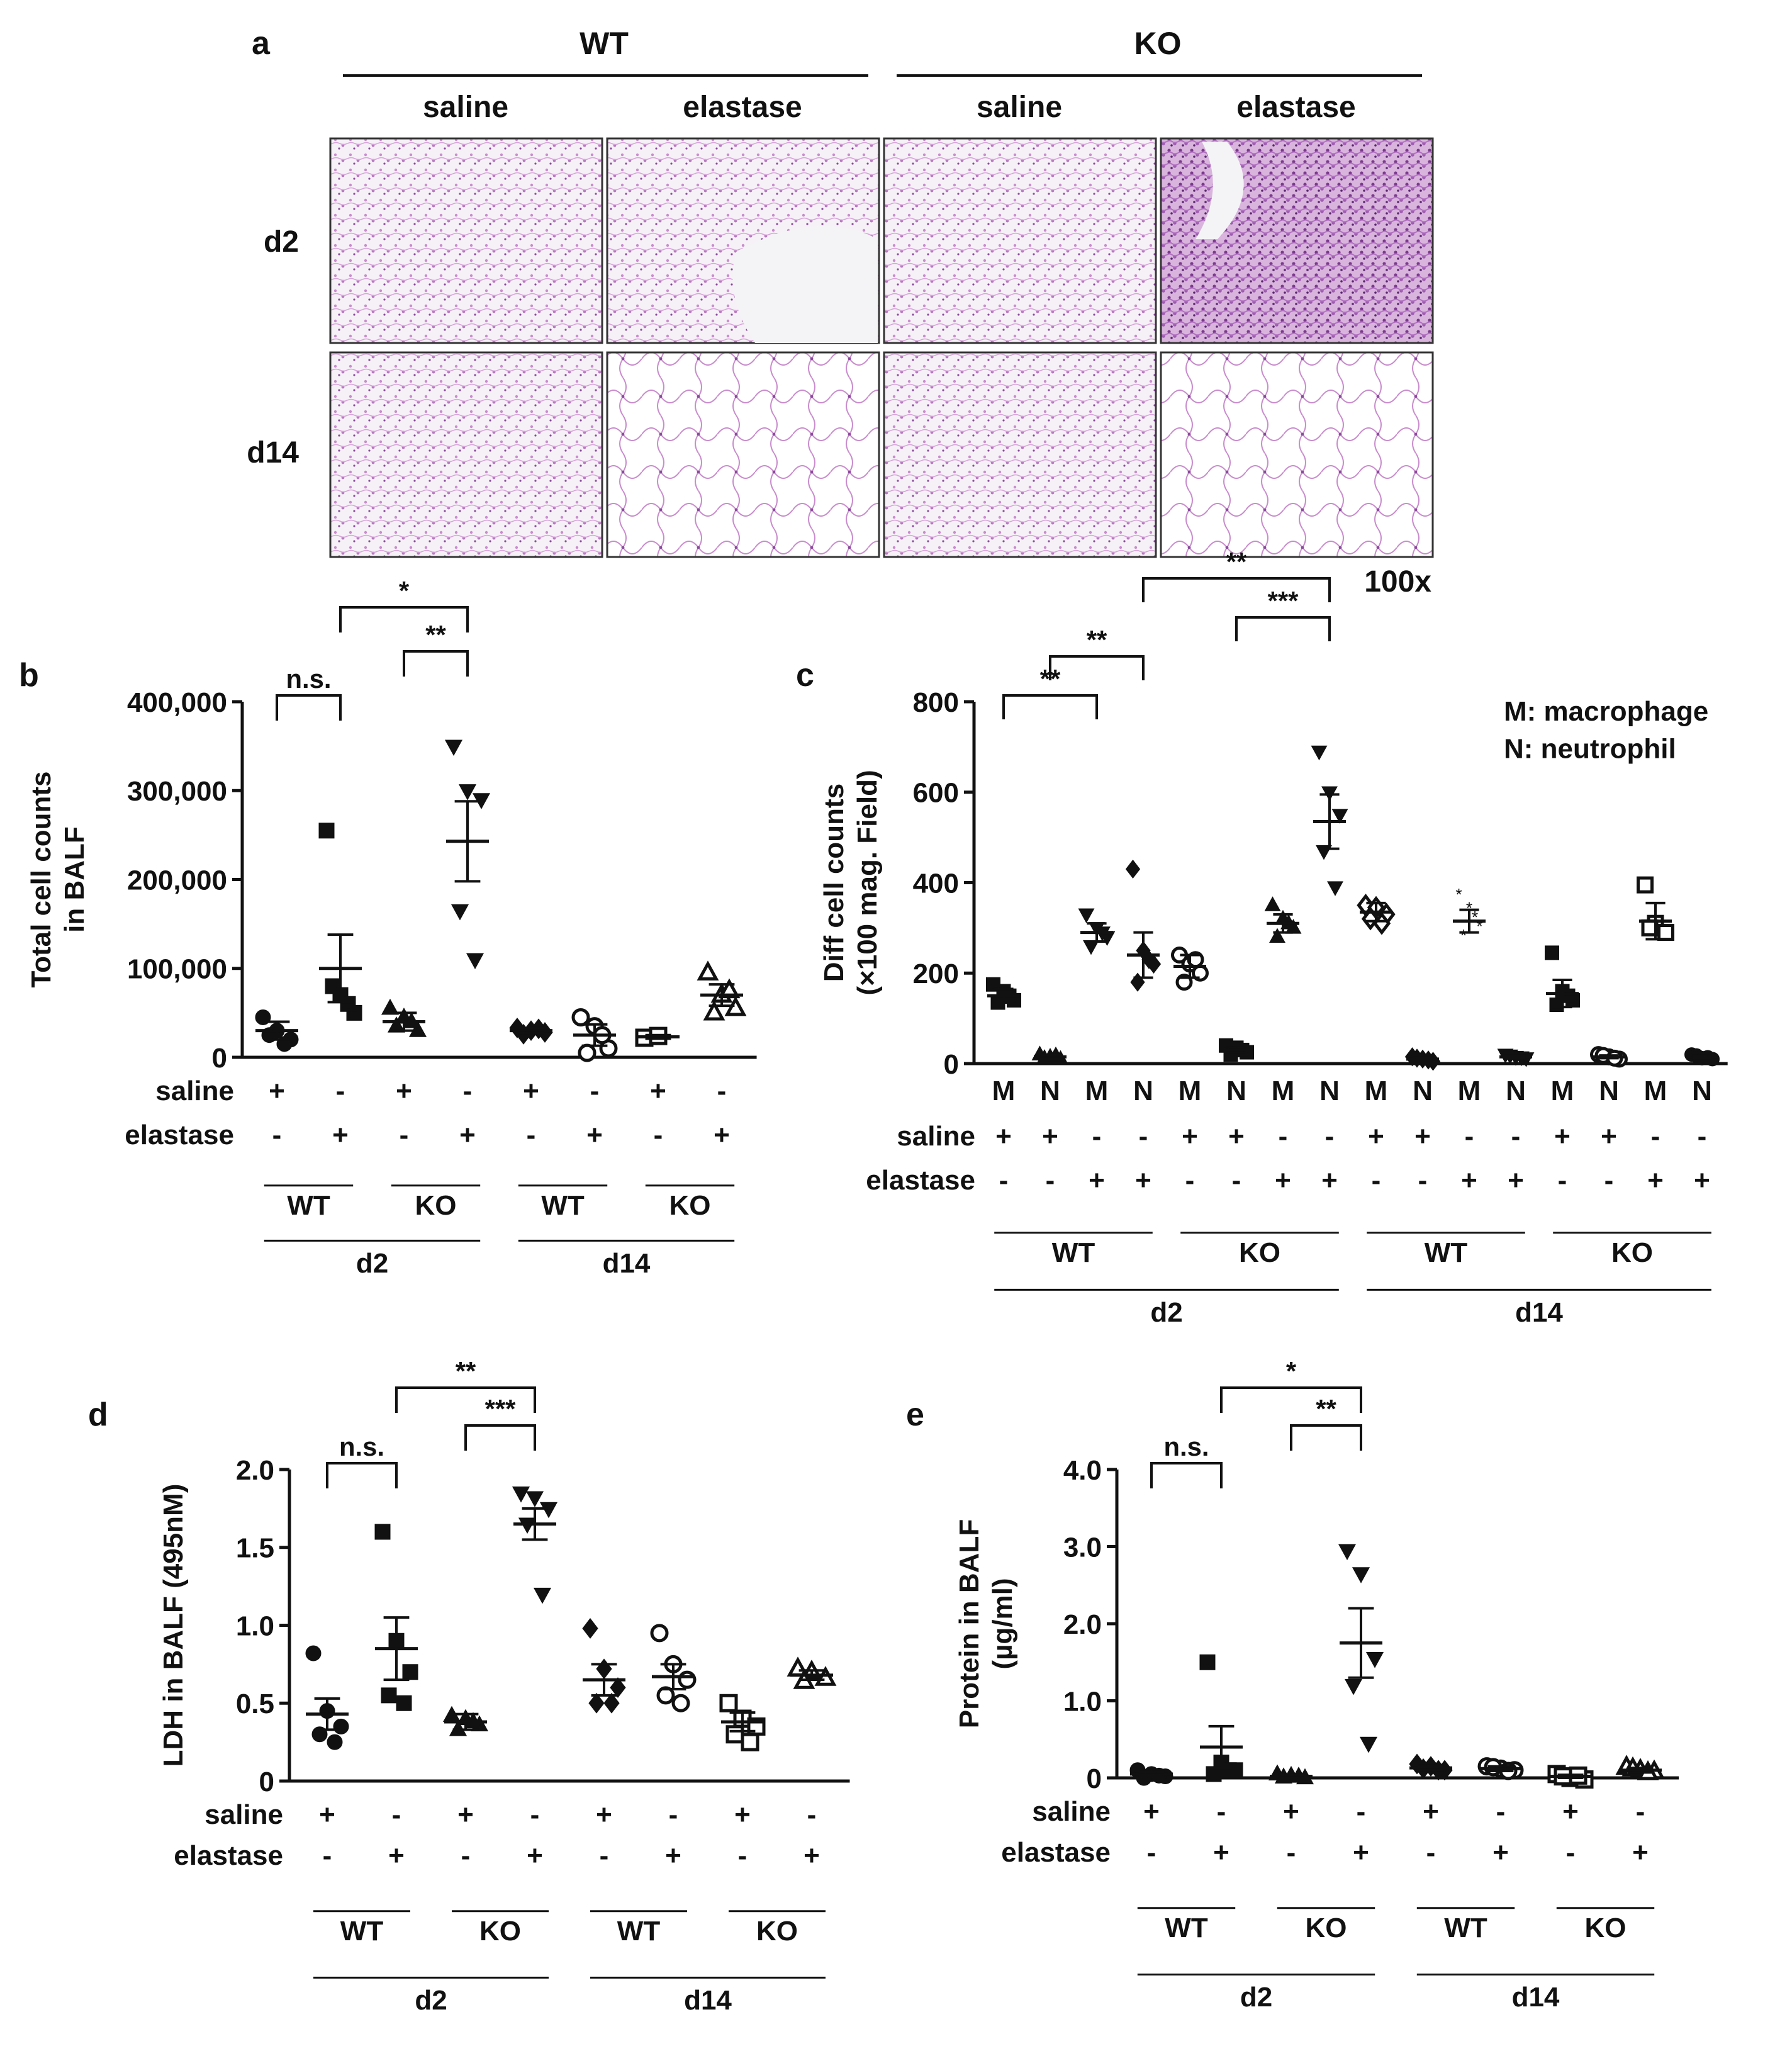 The height and width of the screenshot is (2046, 1792). I want to click on y-tick-label: 200, so click(936, 973).